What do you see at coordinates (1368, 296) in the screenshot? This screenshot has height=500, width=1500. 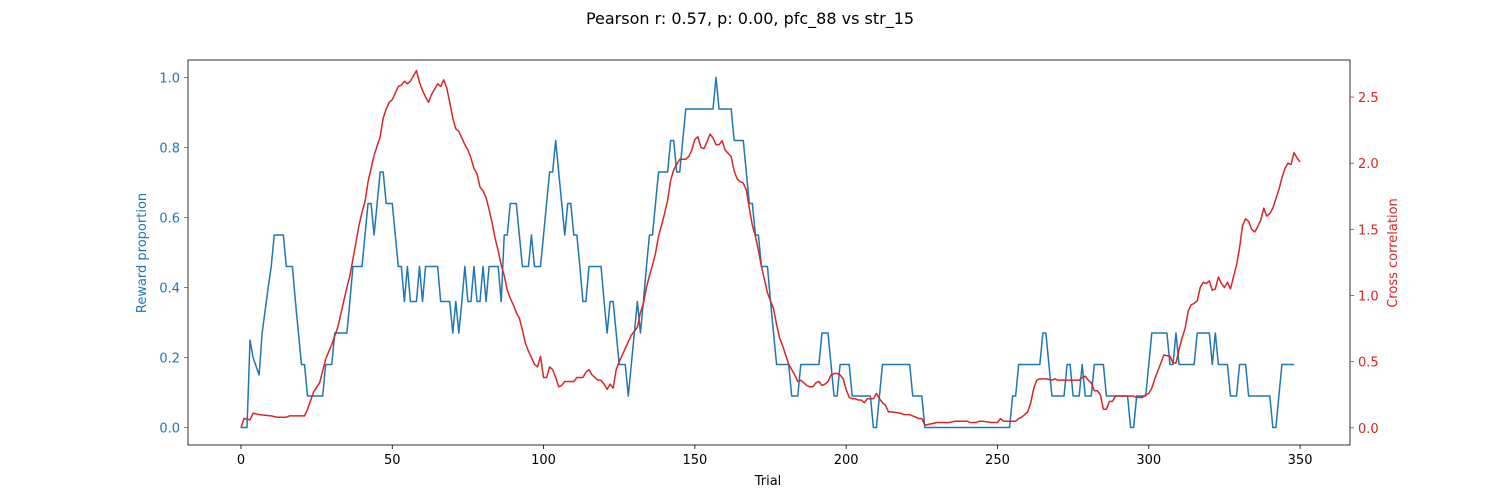 I see `right-tick-label: 1.0` at bounding box center [1368, 296].